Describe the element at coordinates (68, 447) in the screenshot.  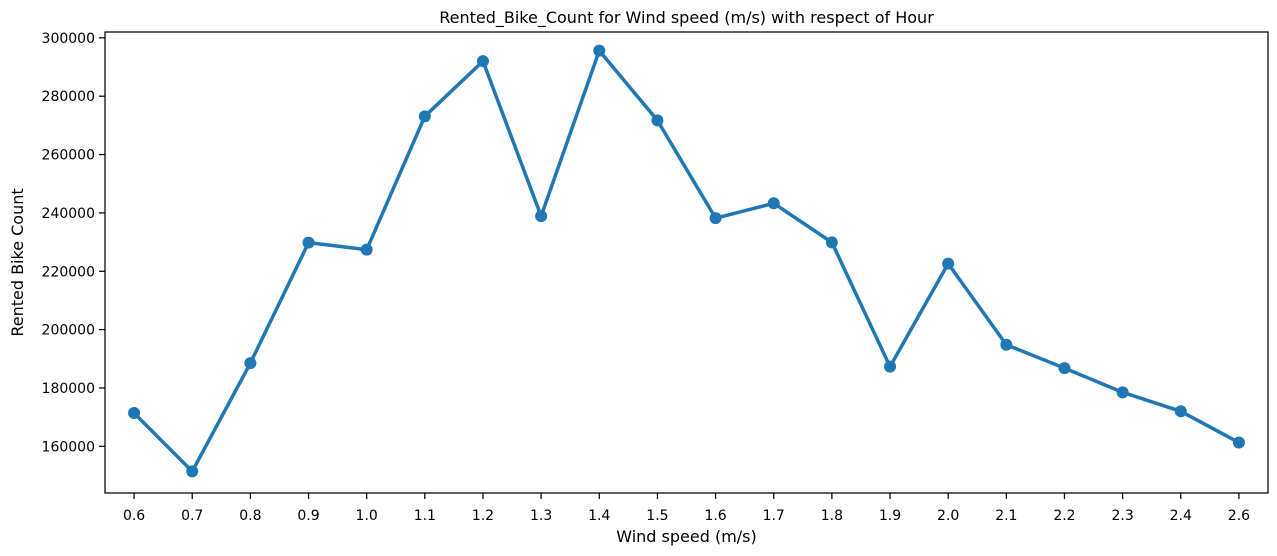
I see `y-tick-label: 160000` at that location.